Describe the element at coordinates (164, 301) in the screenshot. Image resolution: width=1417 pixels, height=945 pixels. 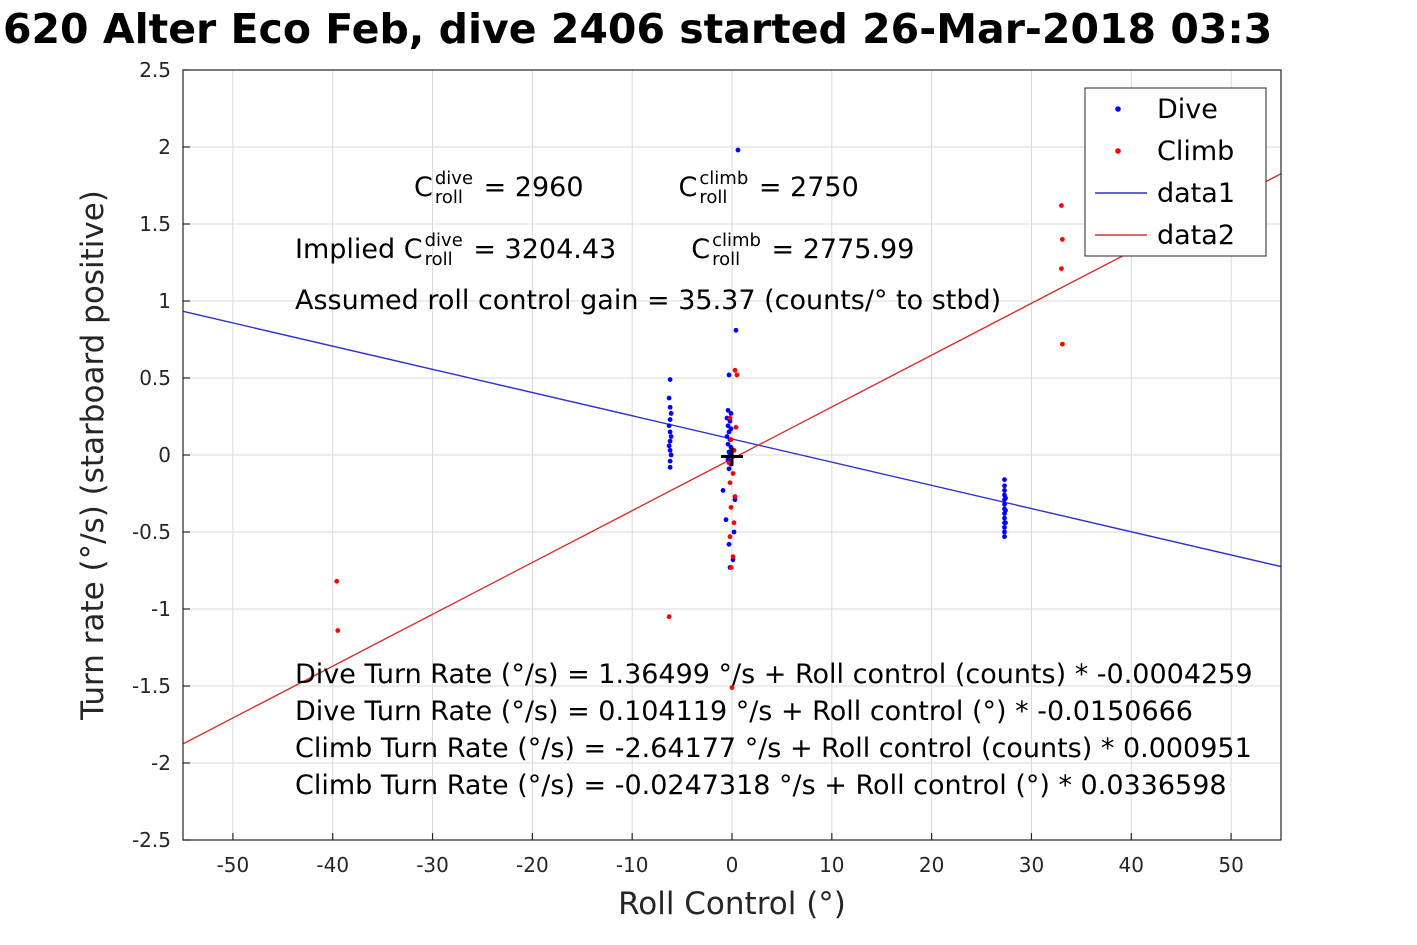
I see `y-tick-label: 1` at that location.